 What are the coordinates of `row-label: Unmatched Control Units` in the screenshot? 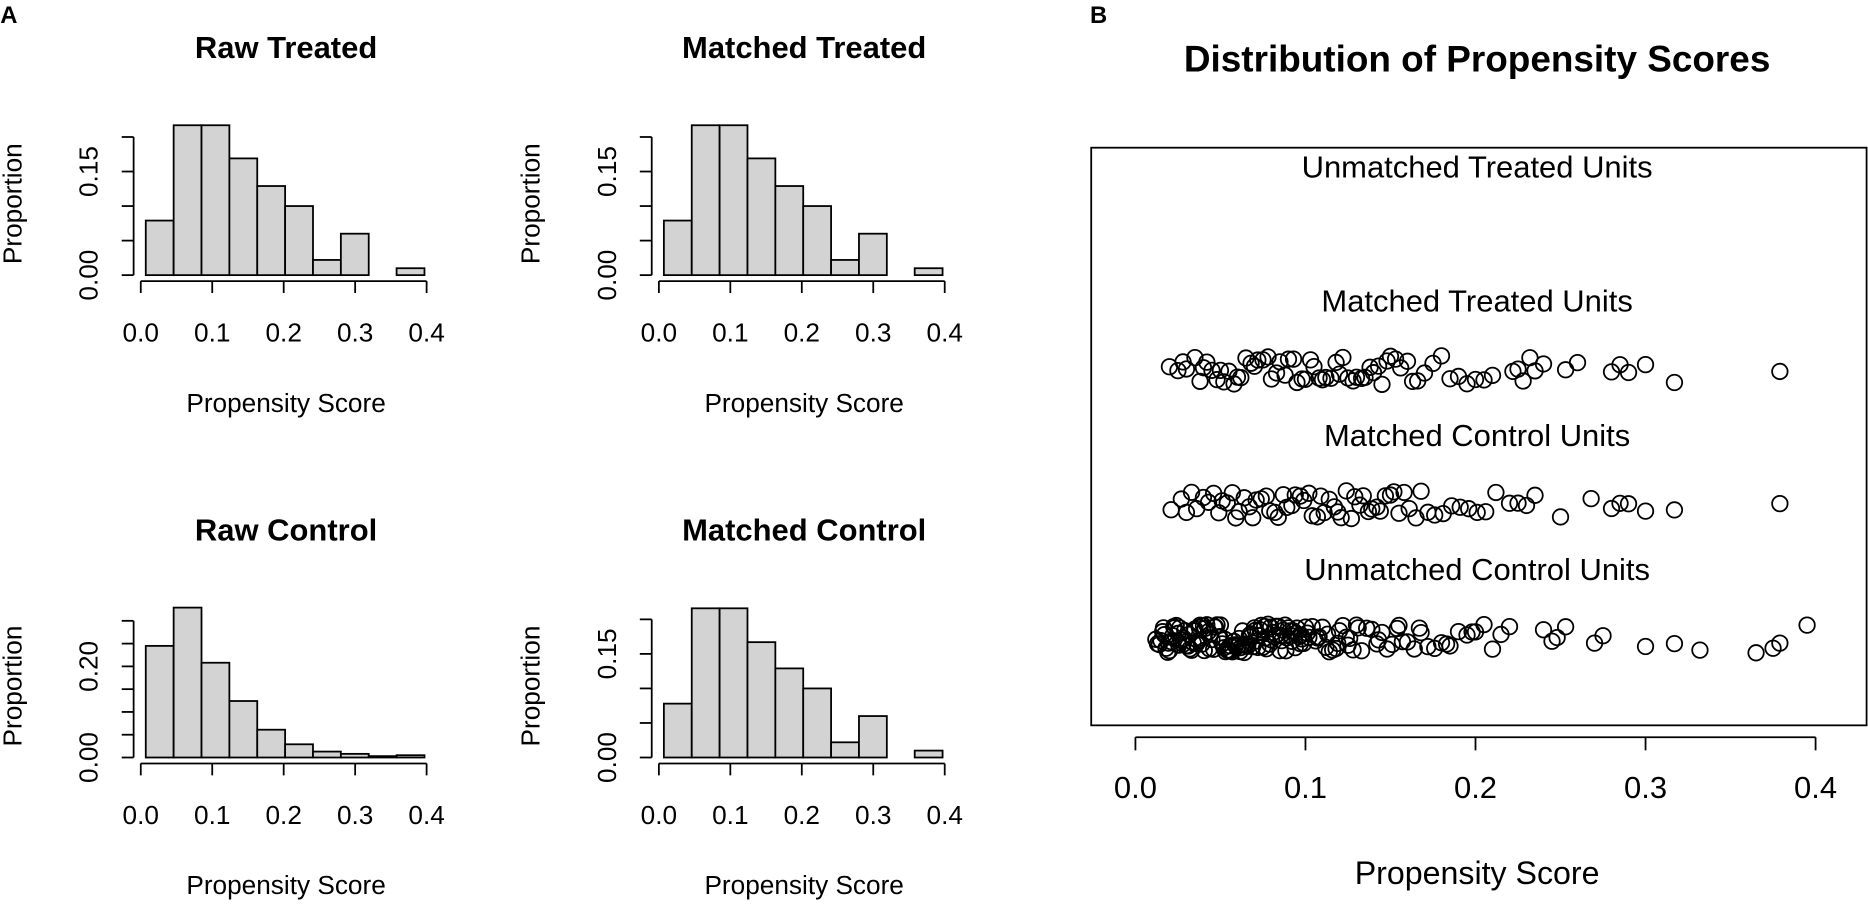 It's located at (1477, 569).